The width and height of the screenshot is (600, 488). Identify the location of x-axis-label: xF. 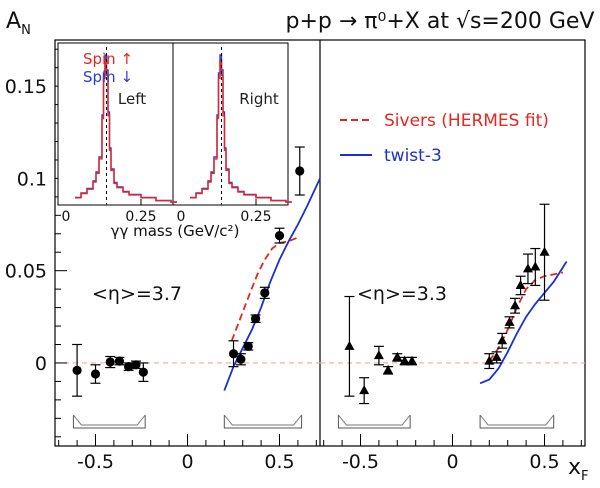
(578, 469).